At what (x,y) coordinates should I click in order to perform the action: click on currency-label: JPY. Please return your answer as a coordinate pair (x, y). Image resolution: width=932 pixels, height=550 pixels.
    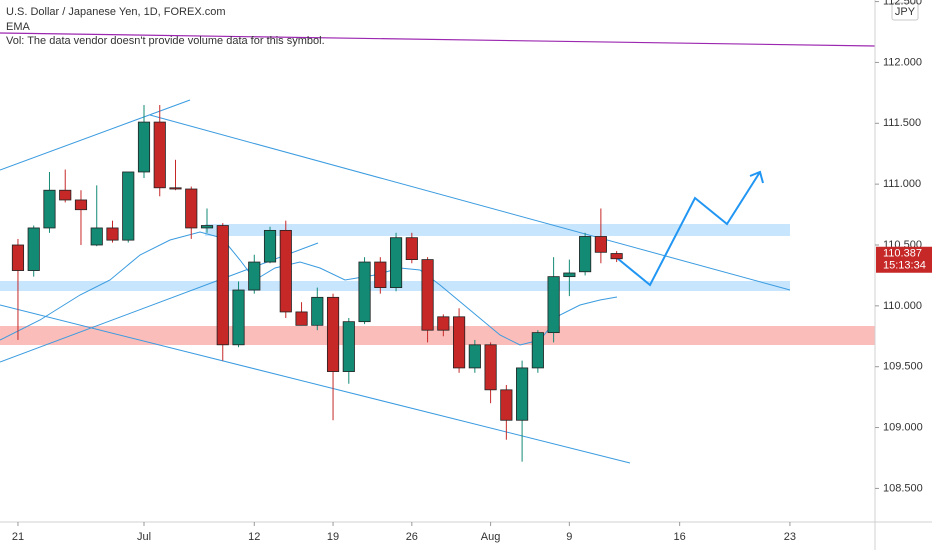
    Looking at the image, I should click on (905, 12).